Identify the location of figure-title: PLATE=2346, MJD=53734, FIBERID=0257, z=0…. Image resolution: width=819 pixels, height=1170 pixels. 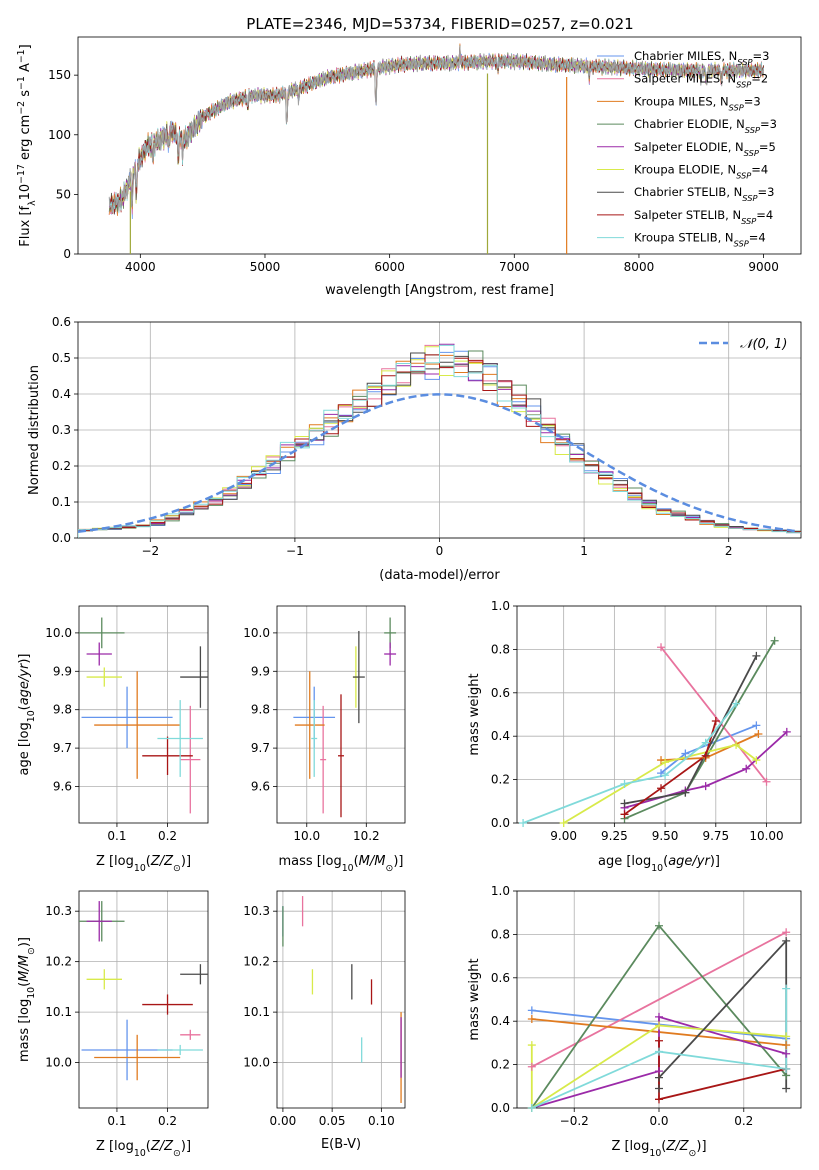
(439, 24).